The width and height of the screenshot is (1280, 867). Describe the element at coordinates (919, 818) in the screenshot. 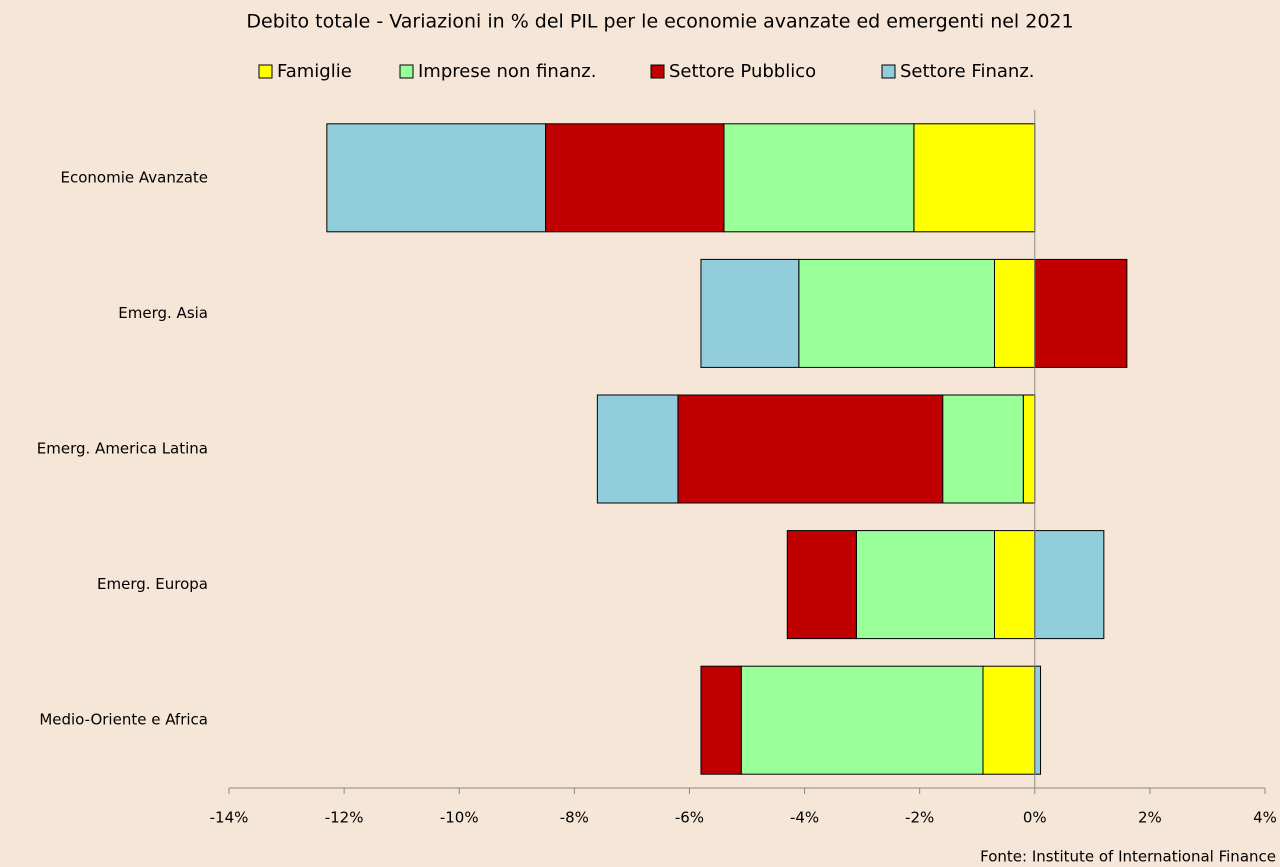

I see `x-tick-label: -2%` at that location.